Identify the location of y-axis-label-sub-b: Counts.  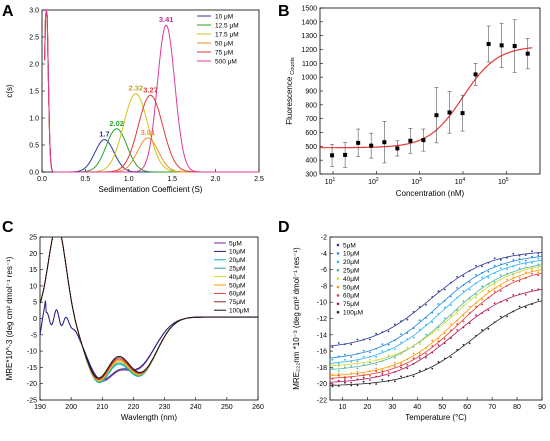
(293, 66).